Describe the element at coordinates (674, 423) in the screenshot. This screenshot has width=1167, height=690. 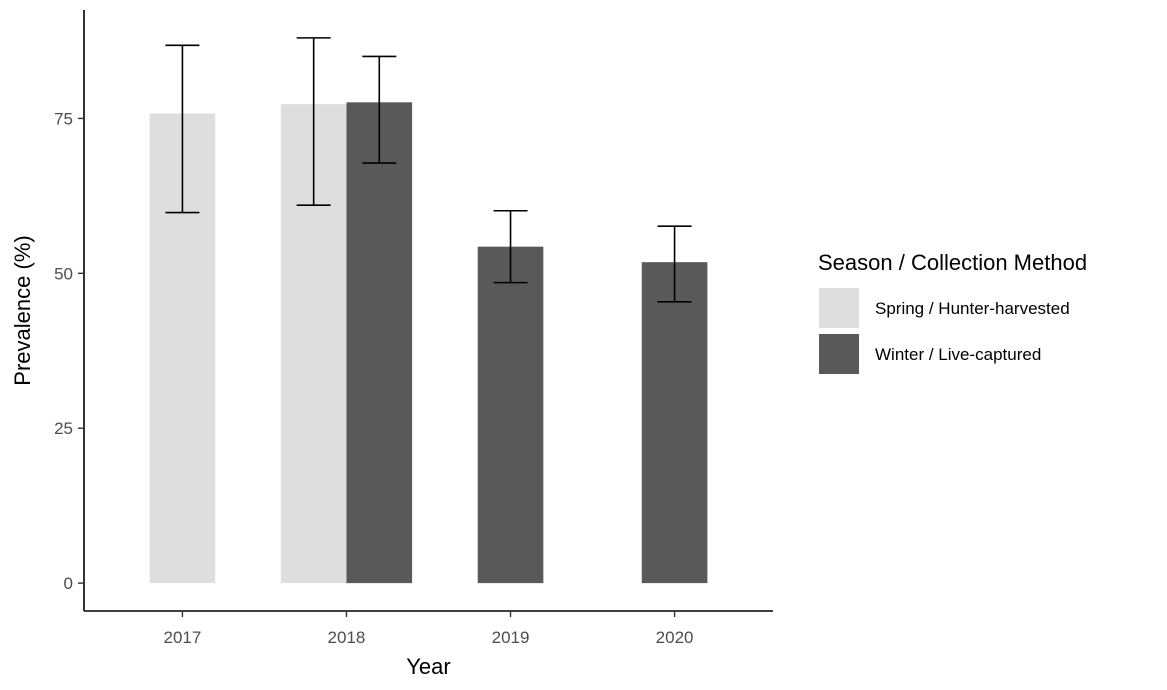
I see `bar-2020-winter` at that location.